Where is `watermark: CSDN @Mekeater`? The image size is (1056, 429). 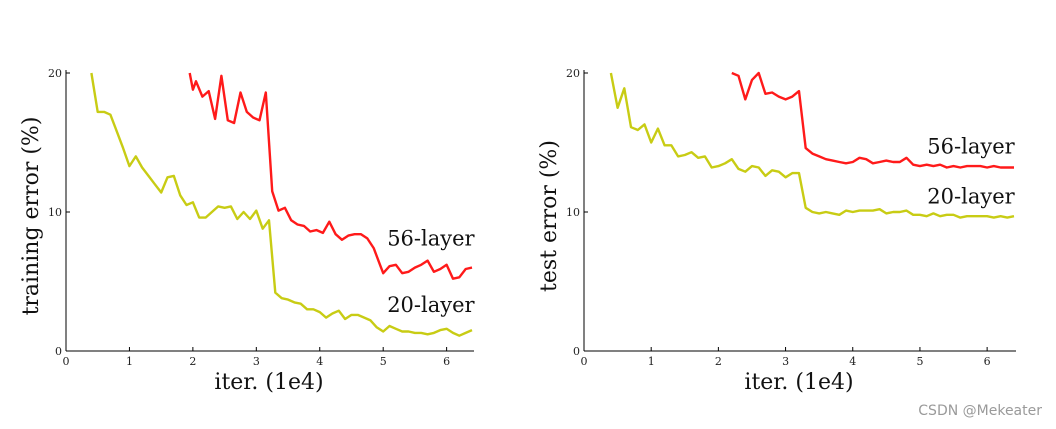 watermark: CSDN @Mekeater is located at coordinates (980, 411).